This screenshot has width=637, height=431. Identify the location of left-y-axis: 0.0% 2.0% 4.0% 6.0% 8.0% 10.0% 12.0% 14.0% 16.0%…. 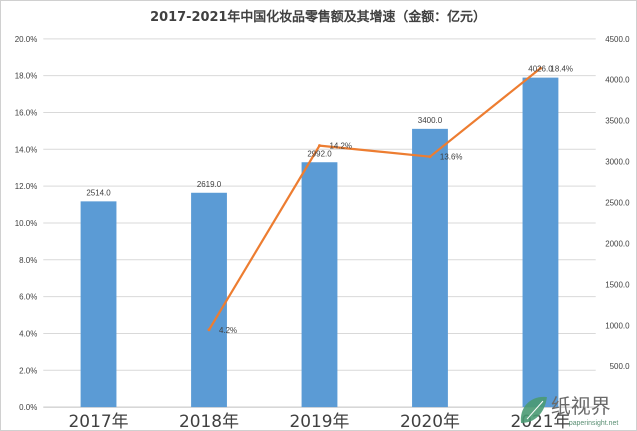
(26, 223).